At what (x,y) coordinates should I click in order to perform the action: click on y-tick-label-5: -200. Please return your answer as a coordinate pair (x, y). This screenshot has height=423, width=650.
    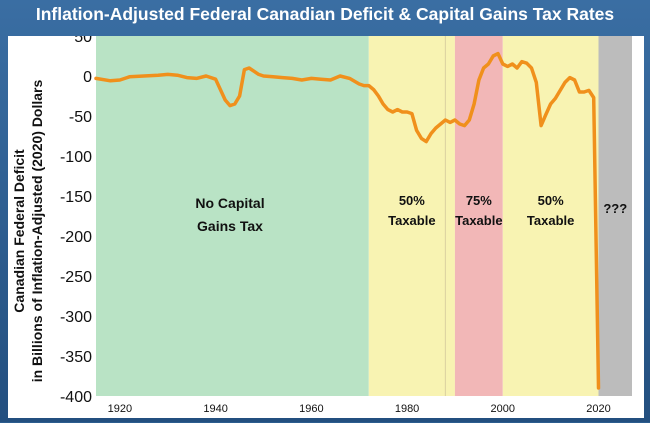
    Looking at the image, I should click on (76, 237).